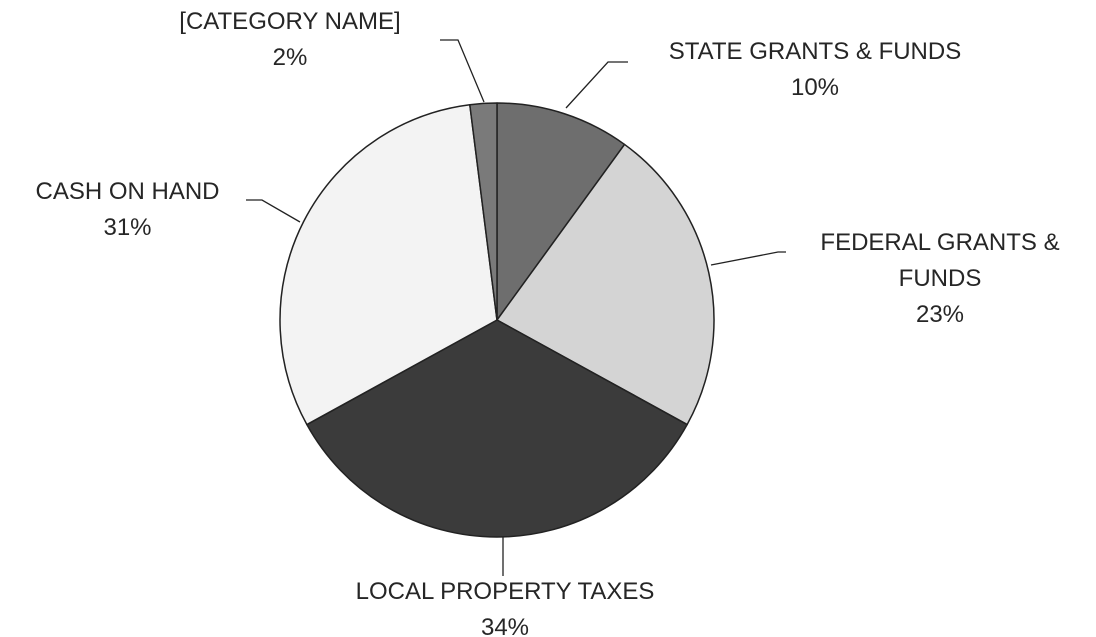 The image size is (1096, 637). Describe the element at coordinates (940, 260) in the screenshot. I see `category-name: FEDERAL GRANTS & FUNDS` at that location.